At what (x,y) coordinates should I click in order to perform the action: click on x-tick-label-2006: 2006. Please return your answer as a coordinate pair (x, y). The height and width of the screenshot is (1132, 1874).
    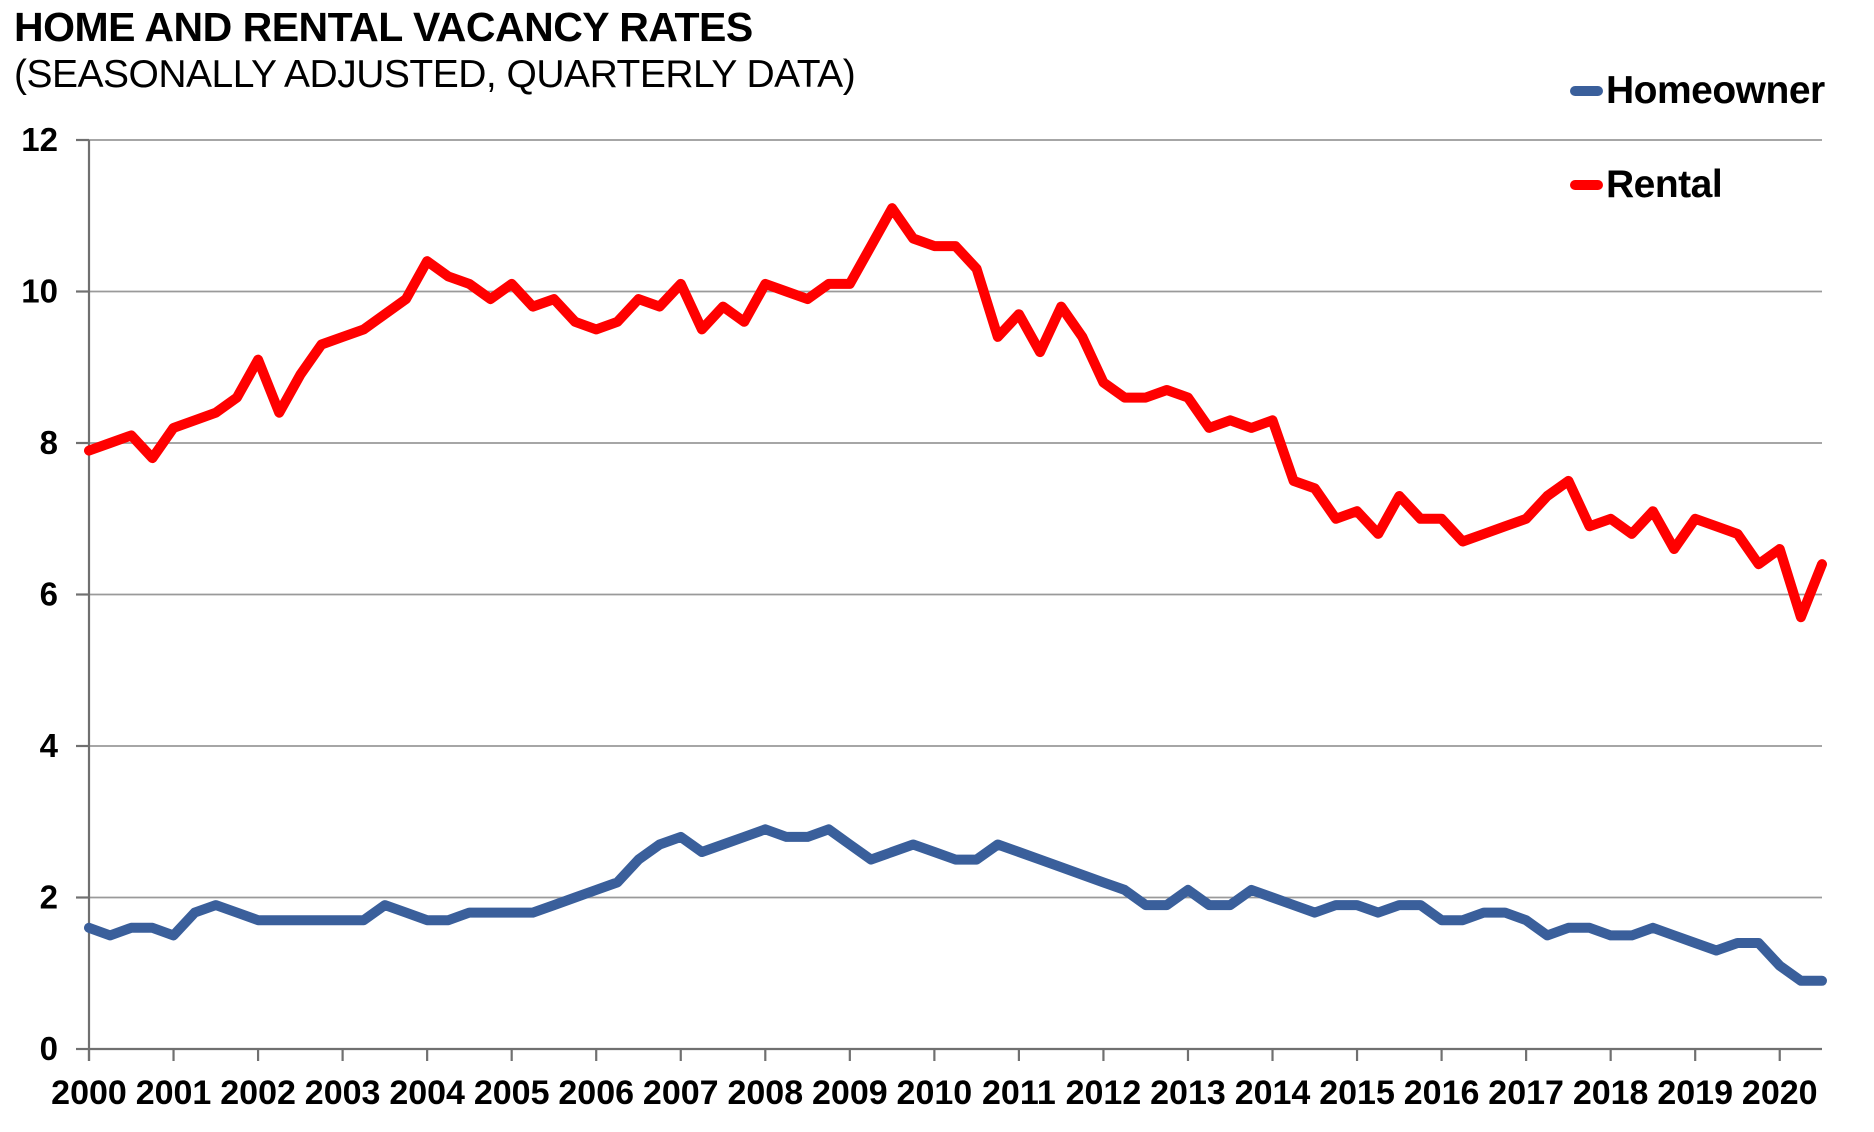
    Looking at the image, I should click on (596, 1093).